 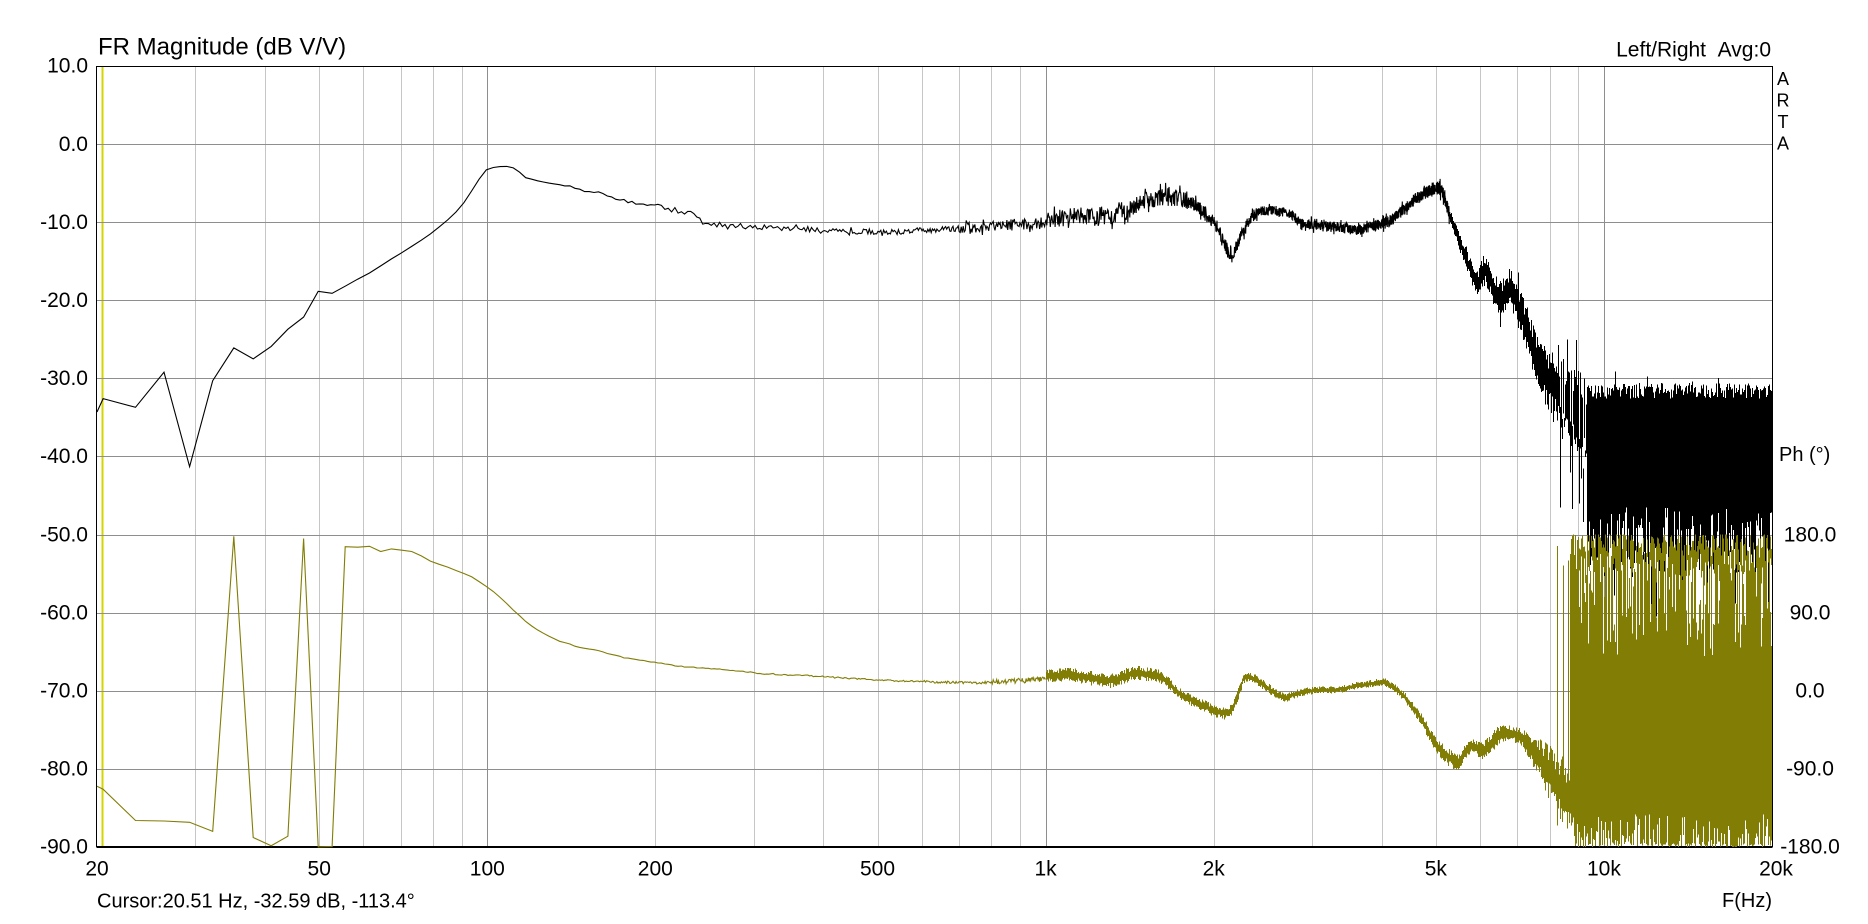 What do you see at coordinates (1776, 869) in the screenshot?
I see `svg-text: 20k` at bounding box center [1776, 869].